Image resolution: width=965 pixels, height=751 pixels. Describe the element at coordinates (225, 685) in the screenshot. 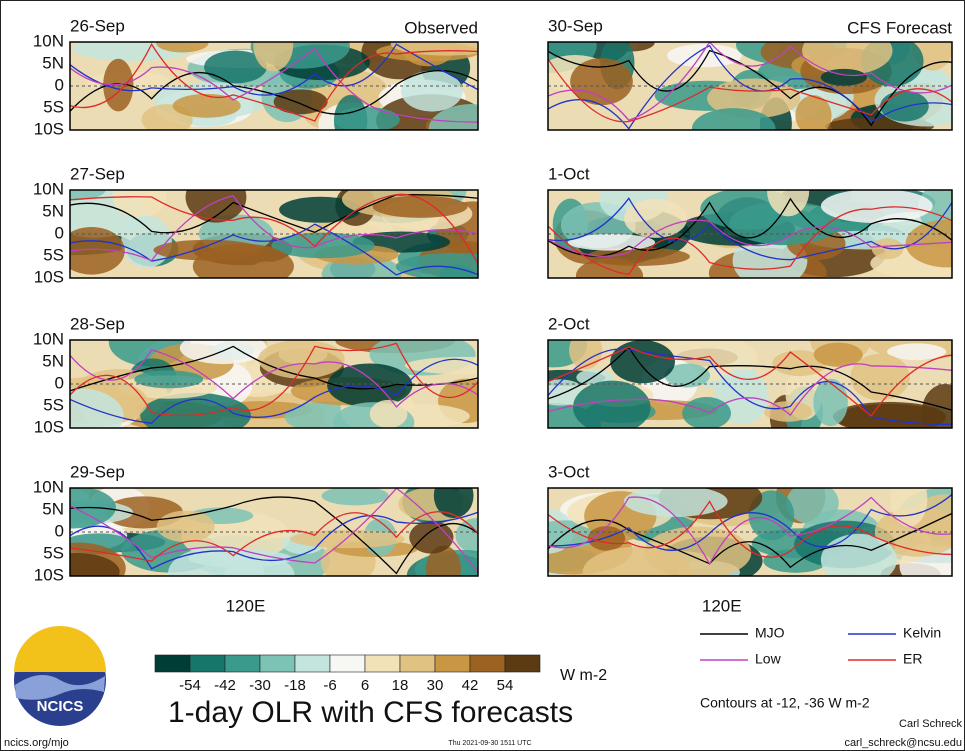

I see `colorbar-tick-label: -42` at that location.